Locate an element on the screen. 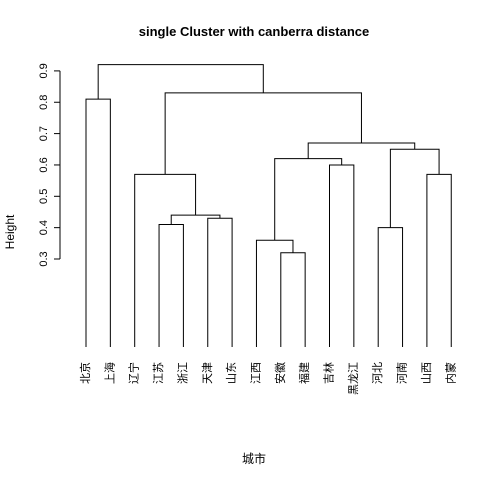 This screenshot has height=480, width=480. leaf-label: 上海 is located at coordinates (109, 373).